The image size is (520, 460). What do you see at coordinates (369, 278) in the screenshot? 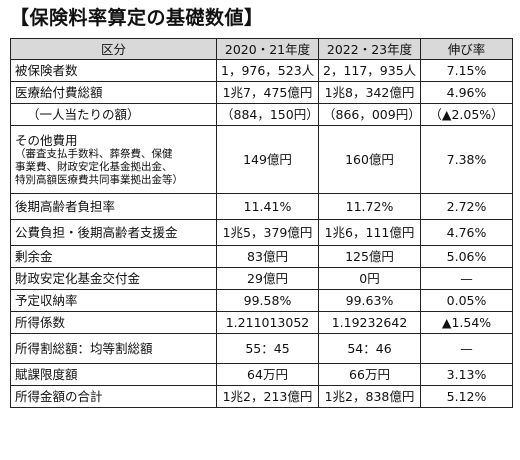
I see `cell-fy2022: 0円` at bounding box center [369, 278].